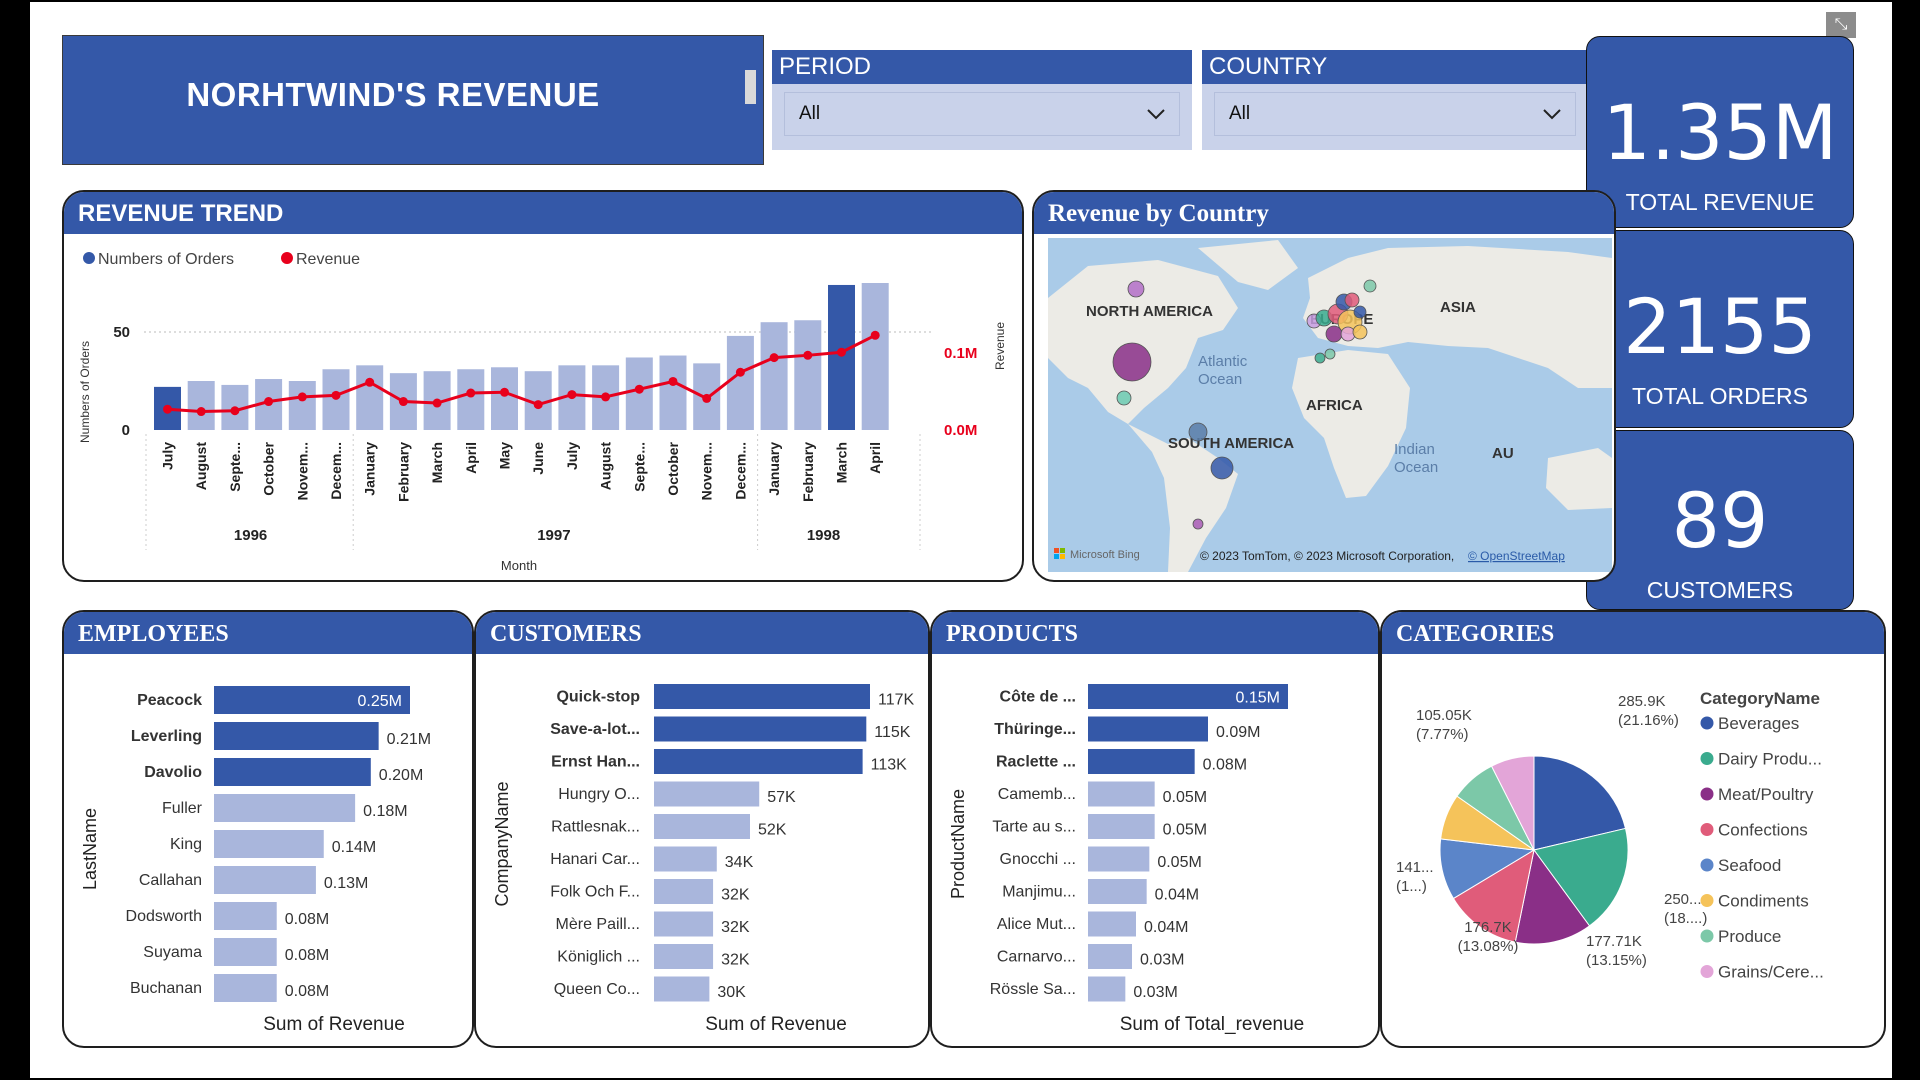  Describe the element at coordinates (543, 213) in the screenshot. I see `revenue-trend-title: REVENUE TREND` at that location.